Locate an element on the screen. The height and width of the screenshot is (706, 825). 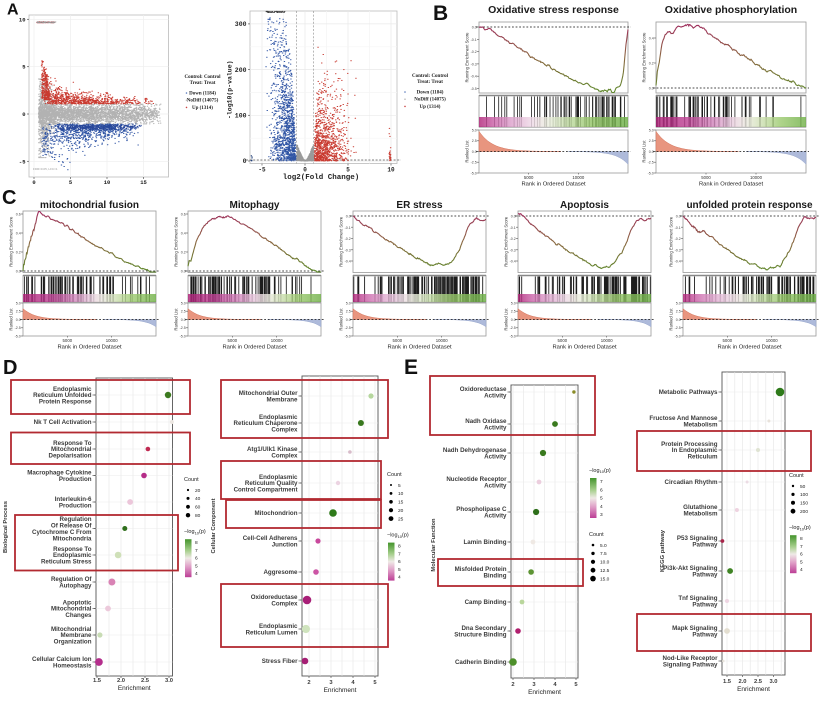
svg-text: Mitochondrial Outer is located at coordinates (268, 393).